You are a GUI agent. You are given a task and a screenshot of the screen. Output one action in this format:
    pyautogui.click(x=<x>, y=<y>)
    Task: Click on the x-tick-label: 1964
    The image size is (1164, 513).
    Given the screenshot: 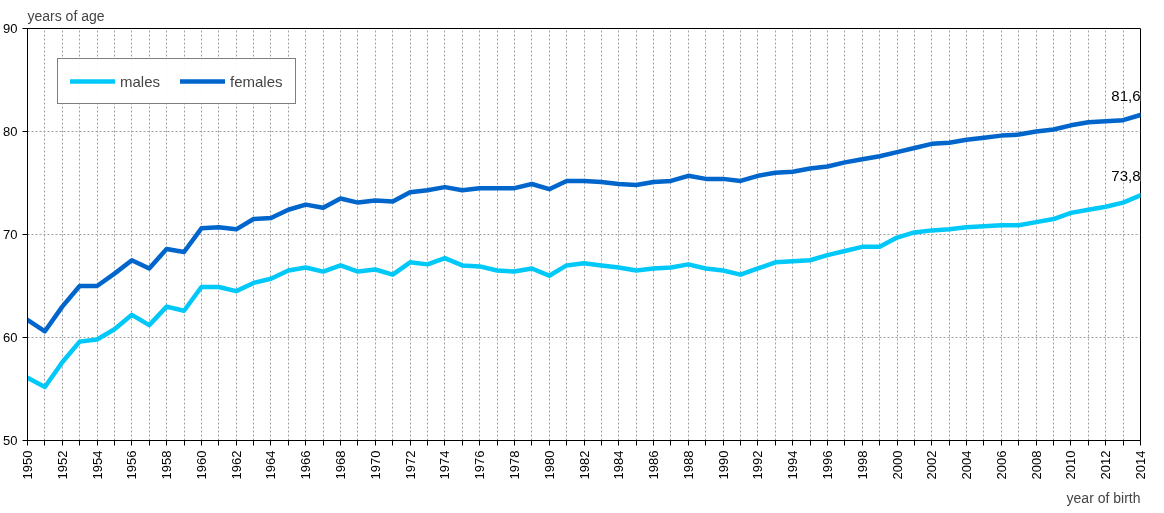 What is the action you would take?
    pyautogui.click(x=271, y=465)
    